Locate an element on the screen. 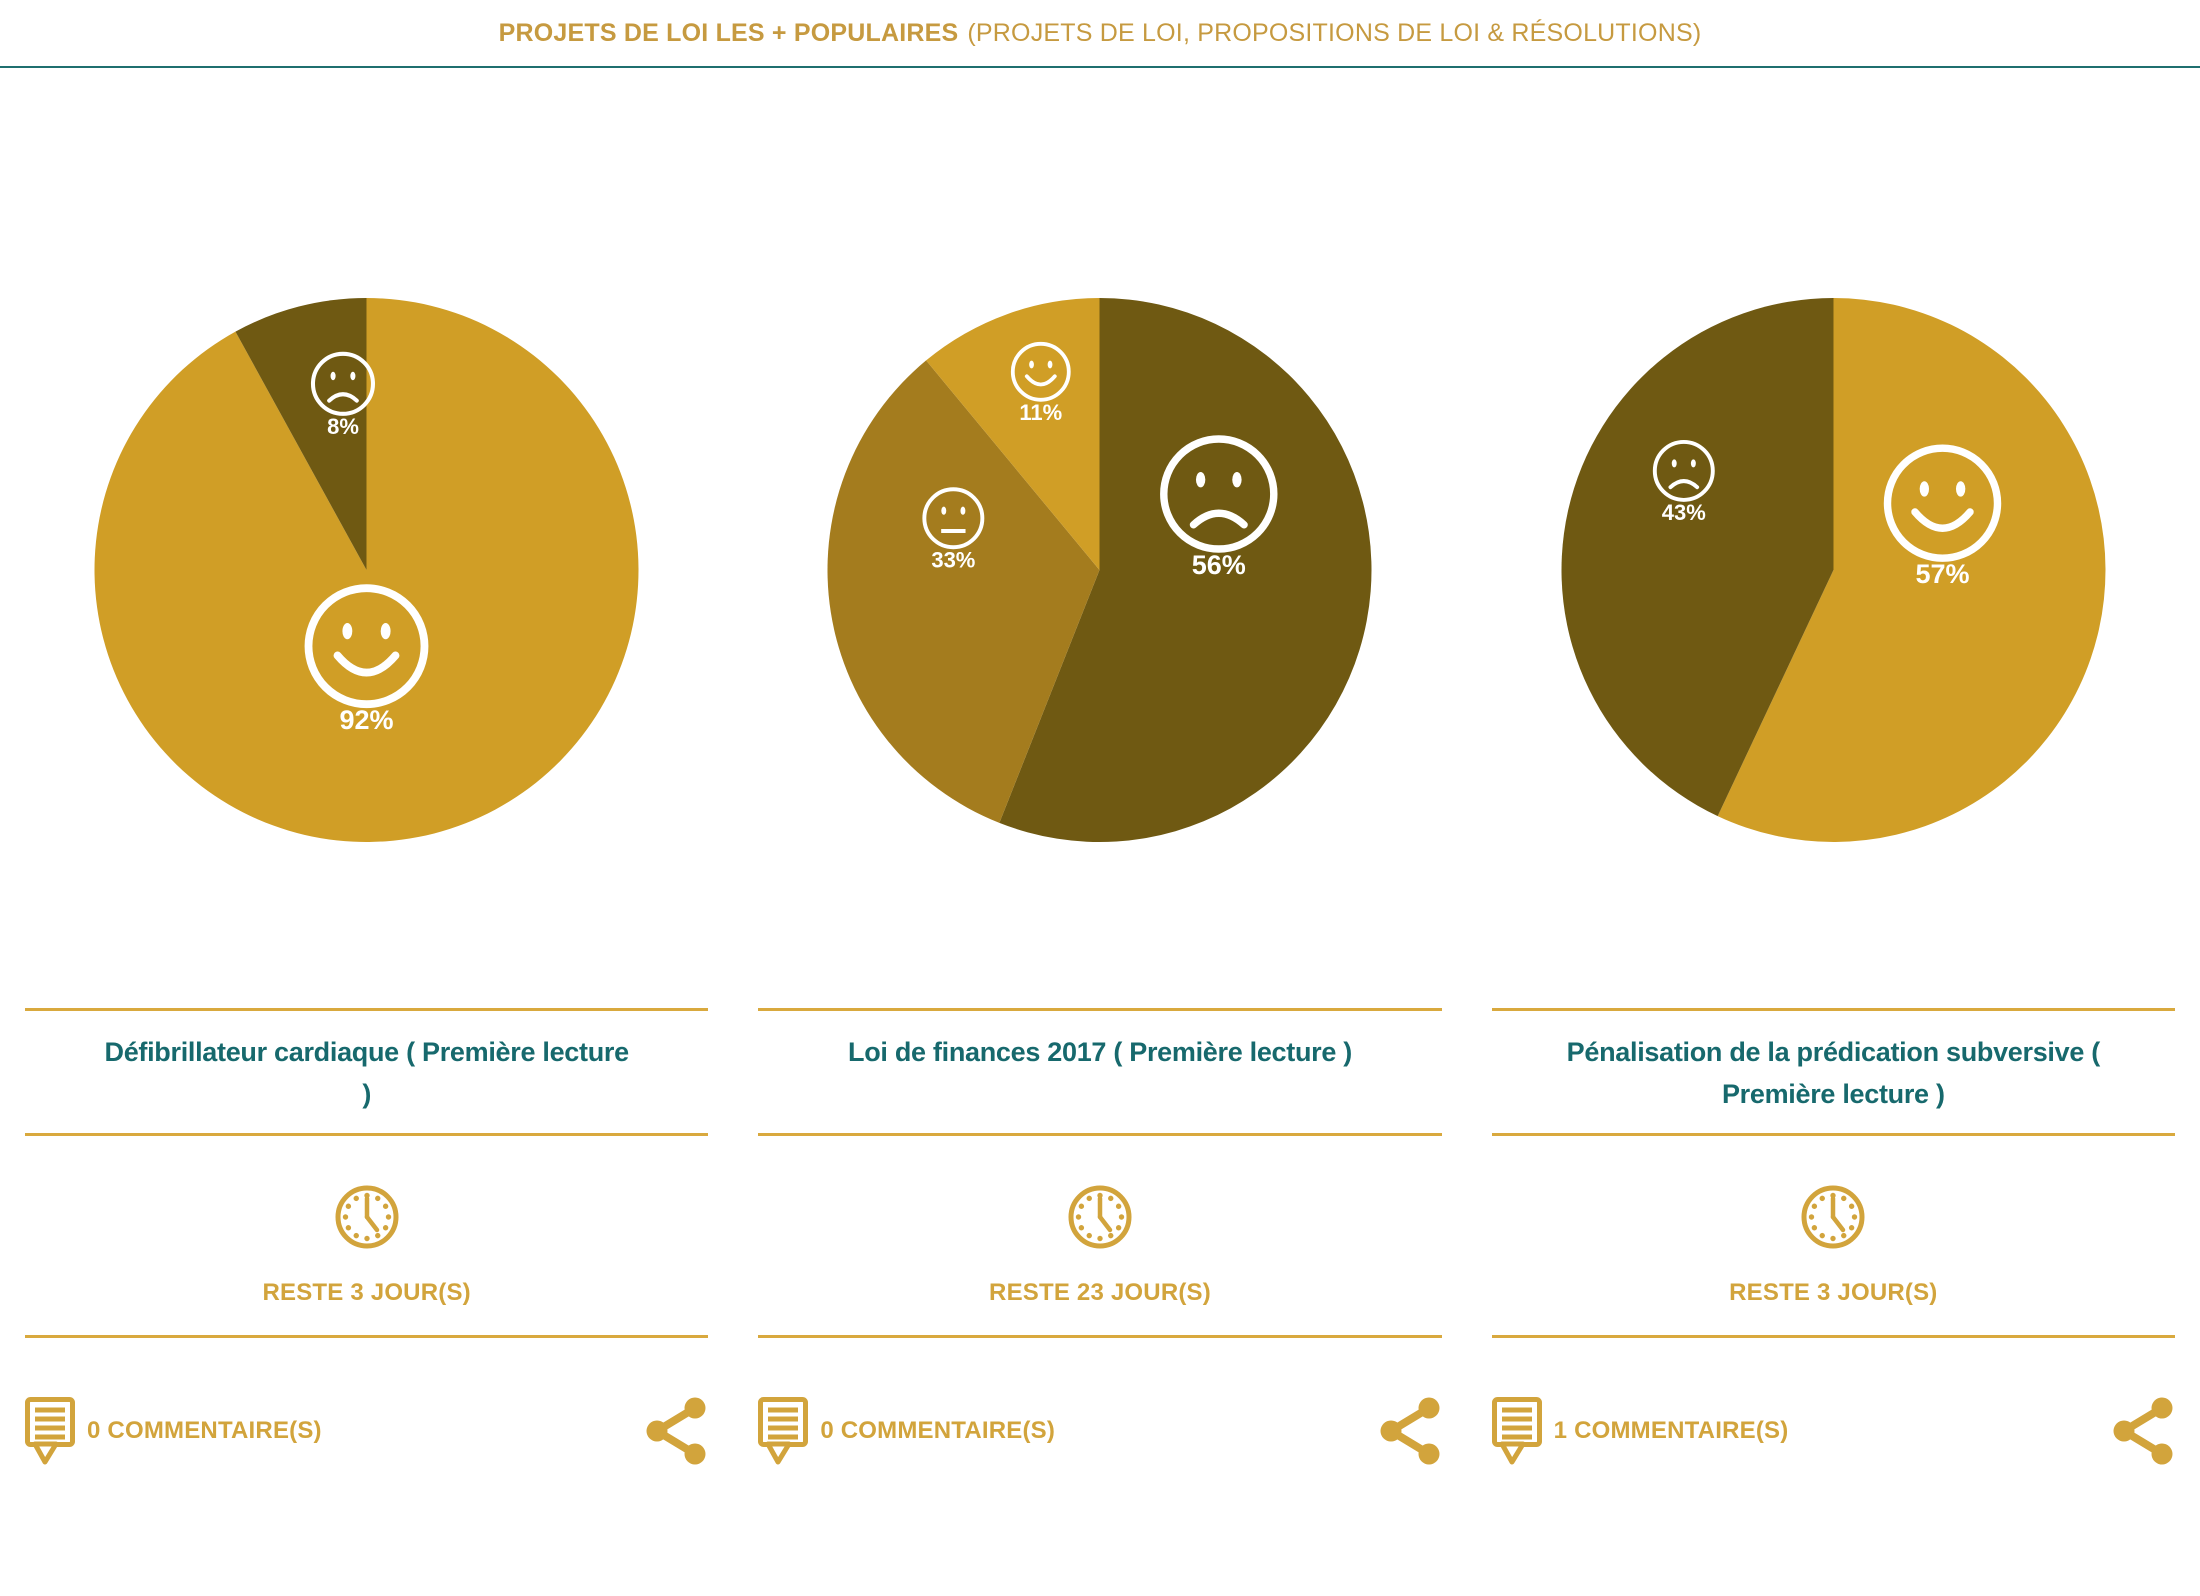  page-title: PROJETS DE LOI LES + POPULAIRES is located at coordinates (728, 32).